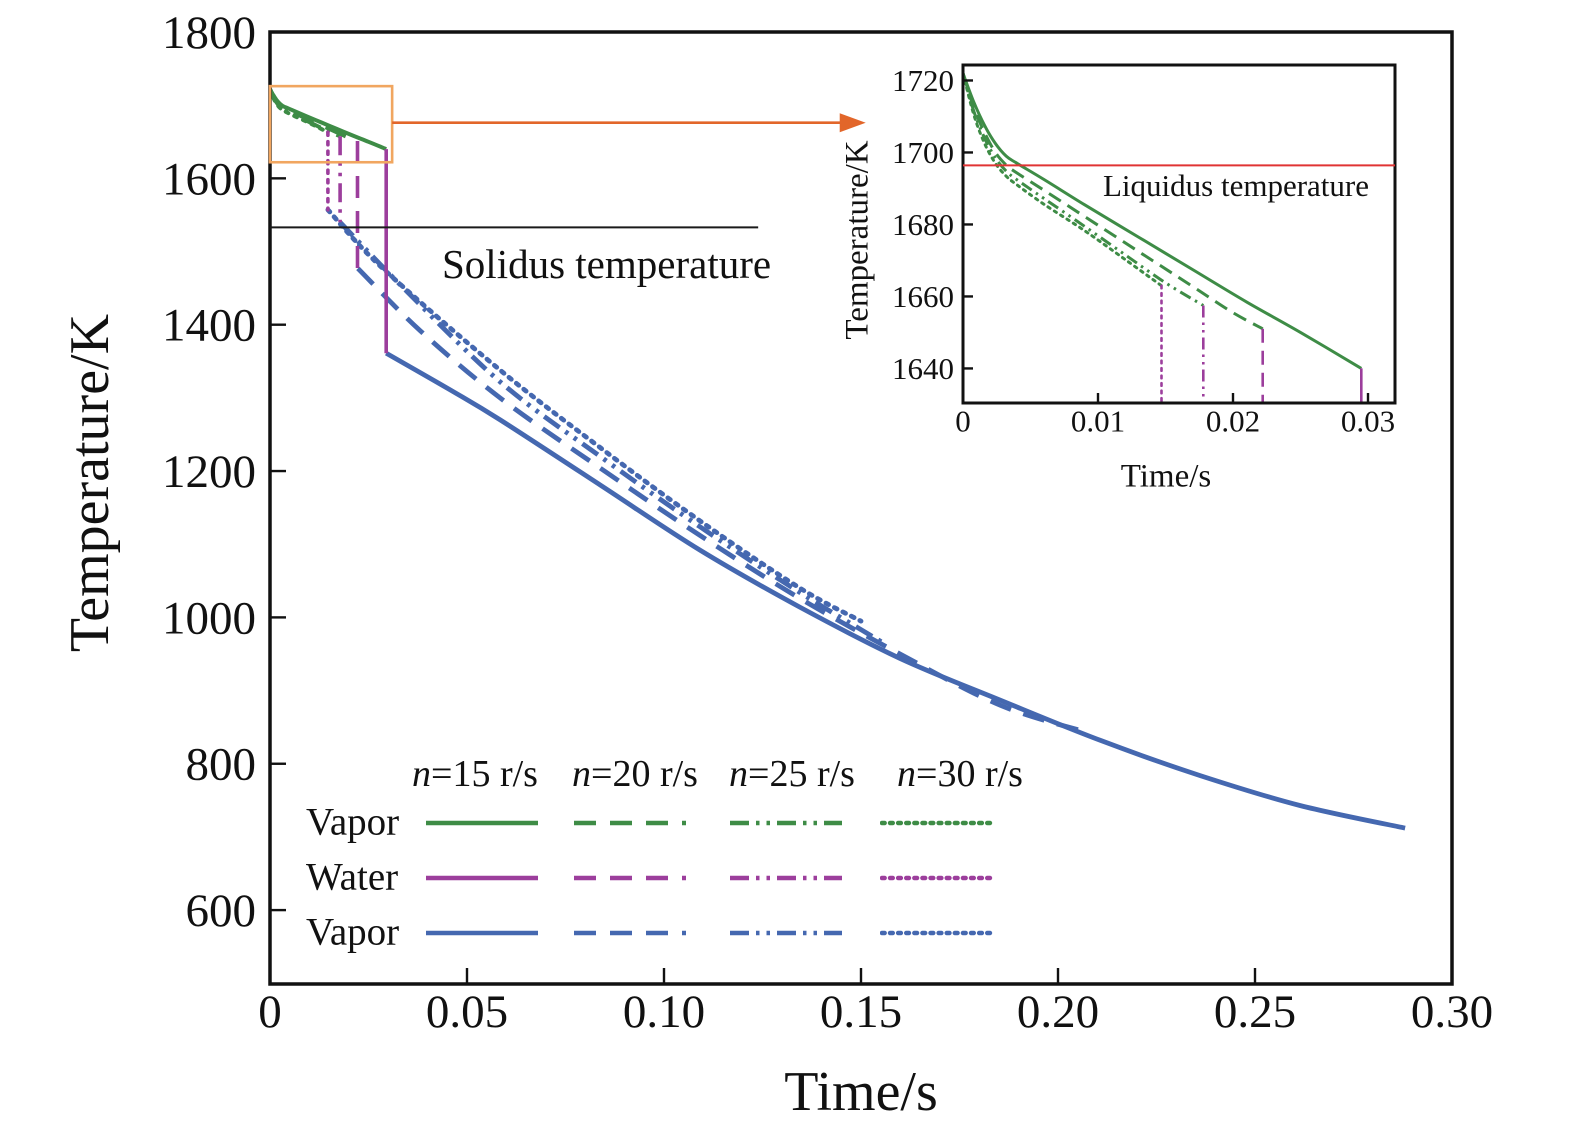 Image resolution: width=1575 pixels, height=1142 pixels. I want to click on main-series-vapor-n25, so click(612, 433).